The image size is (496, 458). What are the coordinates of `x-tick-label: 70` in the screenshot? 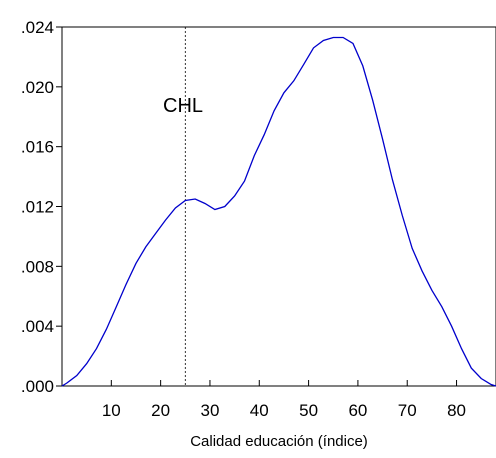 It's located at (407, 410).